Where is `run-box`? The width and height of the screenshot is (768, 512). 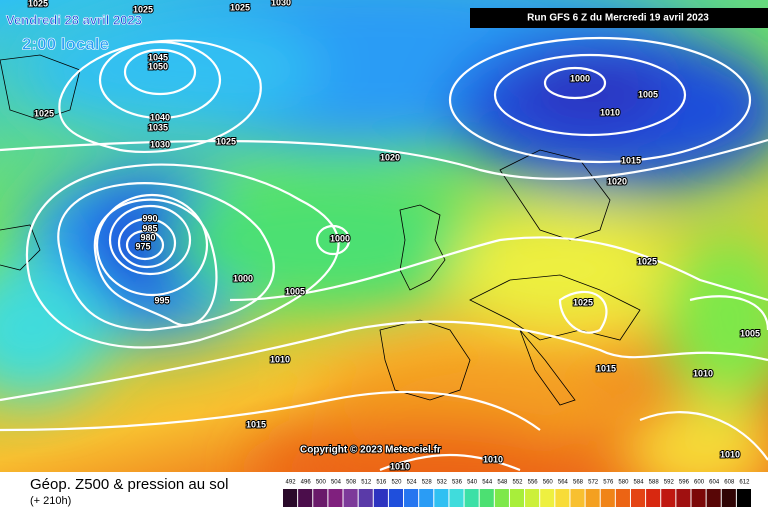
run-box is located at coordinates (619, 18).